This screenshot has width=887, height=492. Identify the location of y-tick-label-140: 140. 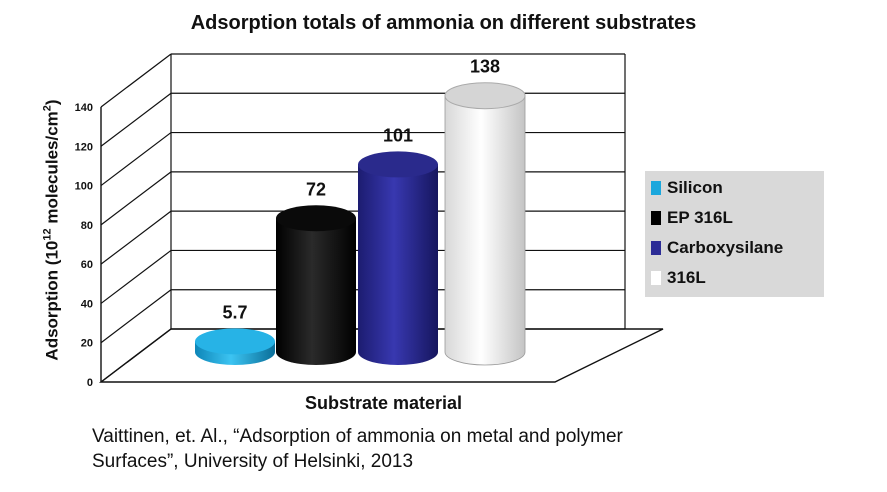
(84, 108).